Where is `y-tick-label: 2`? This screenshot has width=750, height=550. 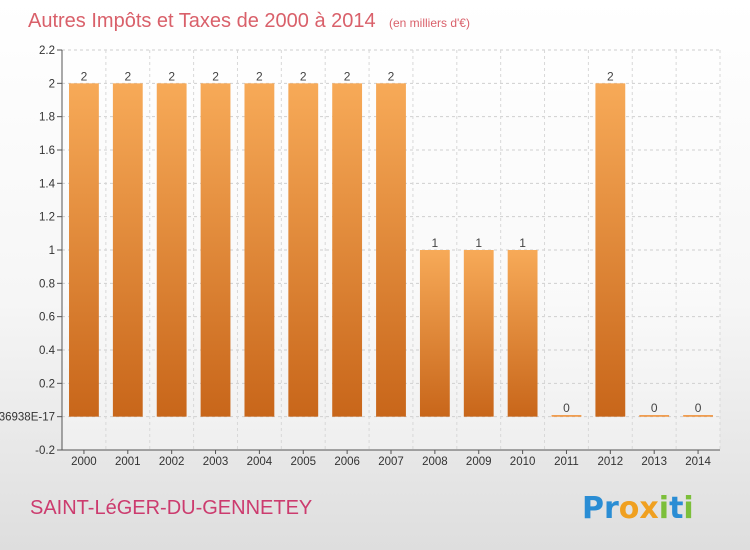 y-tick-label: 2 is located at coordinates (52, 84).